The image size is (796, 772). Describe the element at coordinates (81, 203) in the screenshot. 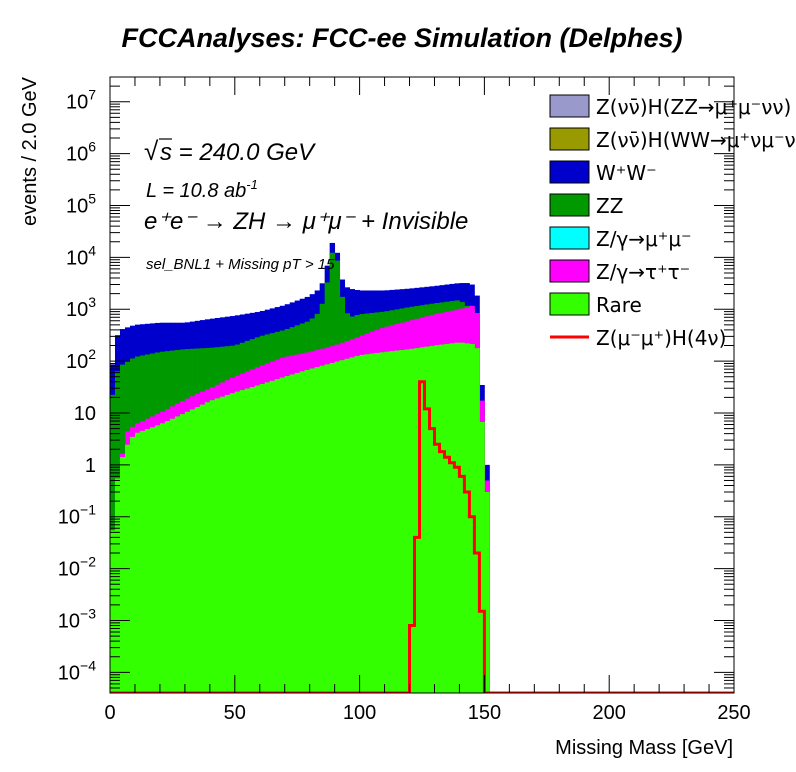

I see `y-tick-label: 10⁵` at that location.